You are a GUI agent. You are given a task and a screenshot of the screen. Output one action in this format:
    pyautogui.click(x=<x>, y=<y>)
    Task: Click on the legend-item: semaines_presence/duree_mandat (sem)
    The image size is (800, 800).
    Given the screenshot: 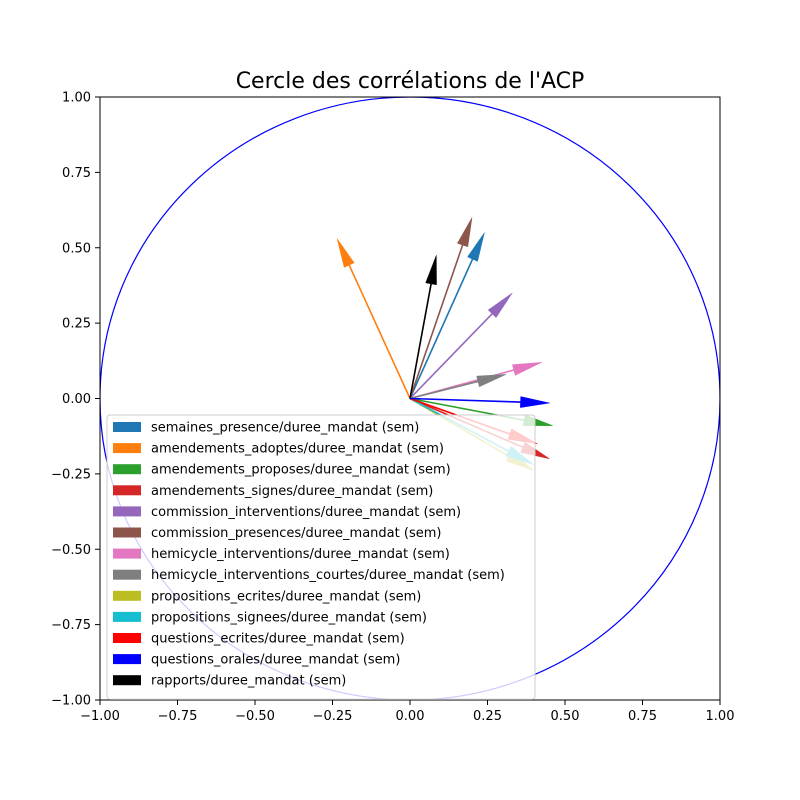 What is the action you would take?
    pyautogui.click(x=266, y=428)
    